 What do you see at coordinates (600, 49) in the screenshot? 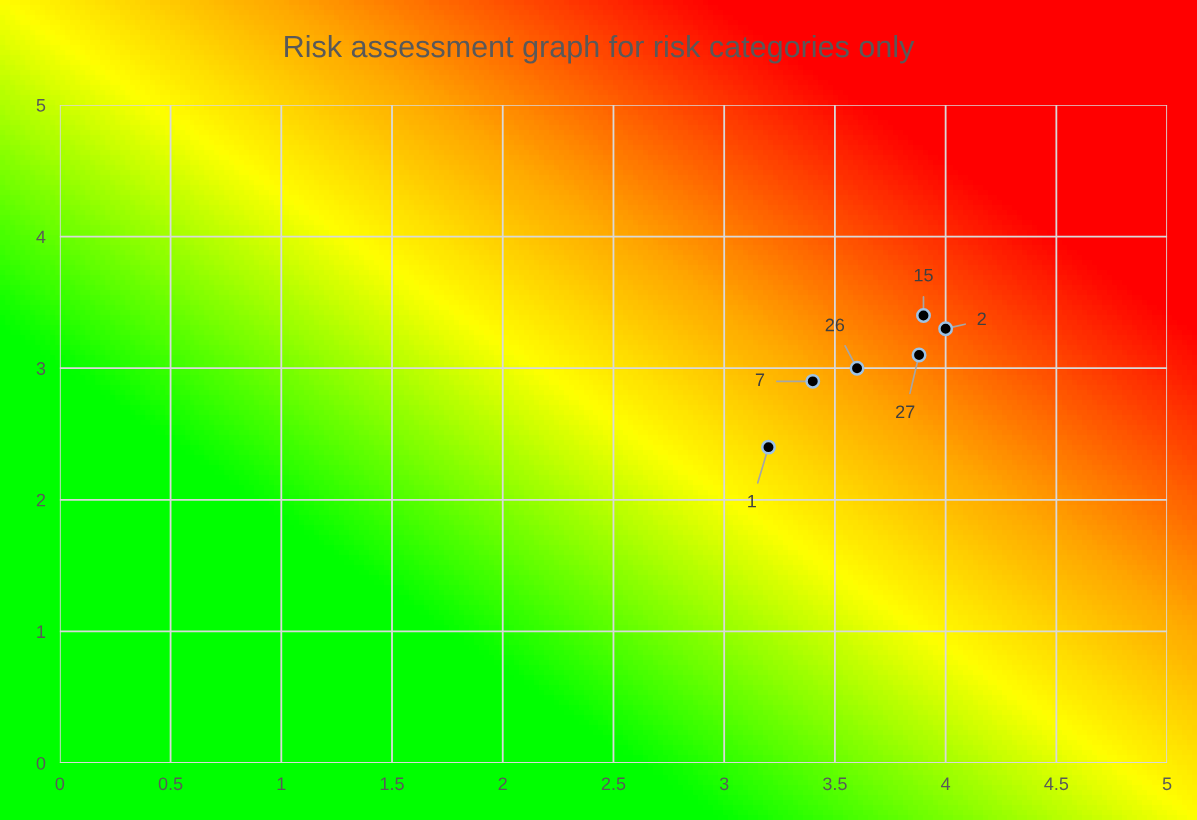
I see `chart-title: Risk assessment graph for risk categories only` at bounding box center [600, 49].